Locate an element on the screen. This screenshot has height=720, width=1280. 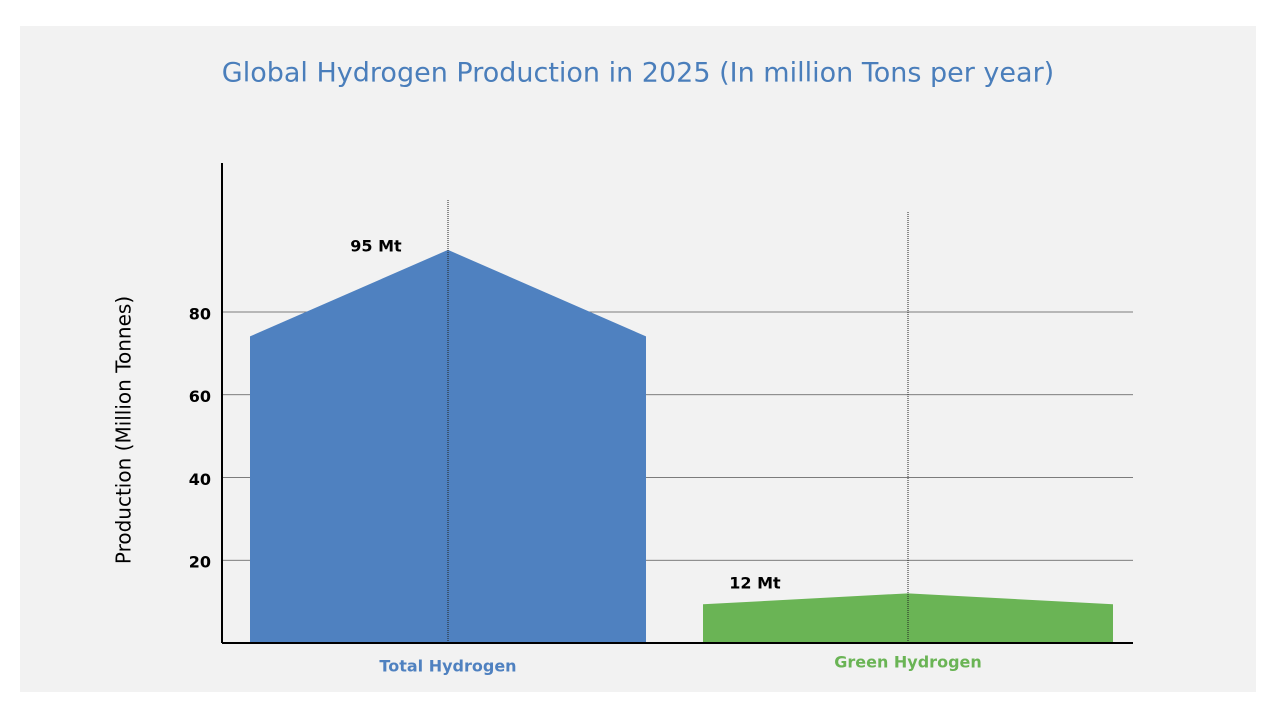
y-tick-label: 20 is located at coordinates (200, 562).